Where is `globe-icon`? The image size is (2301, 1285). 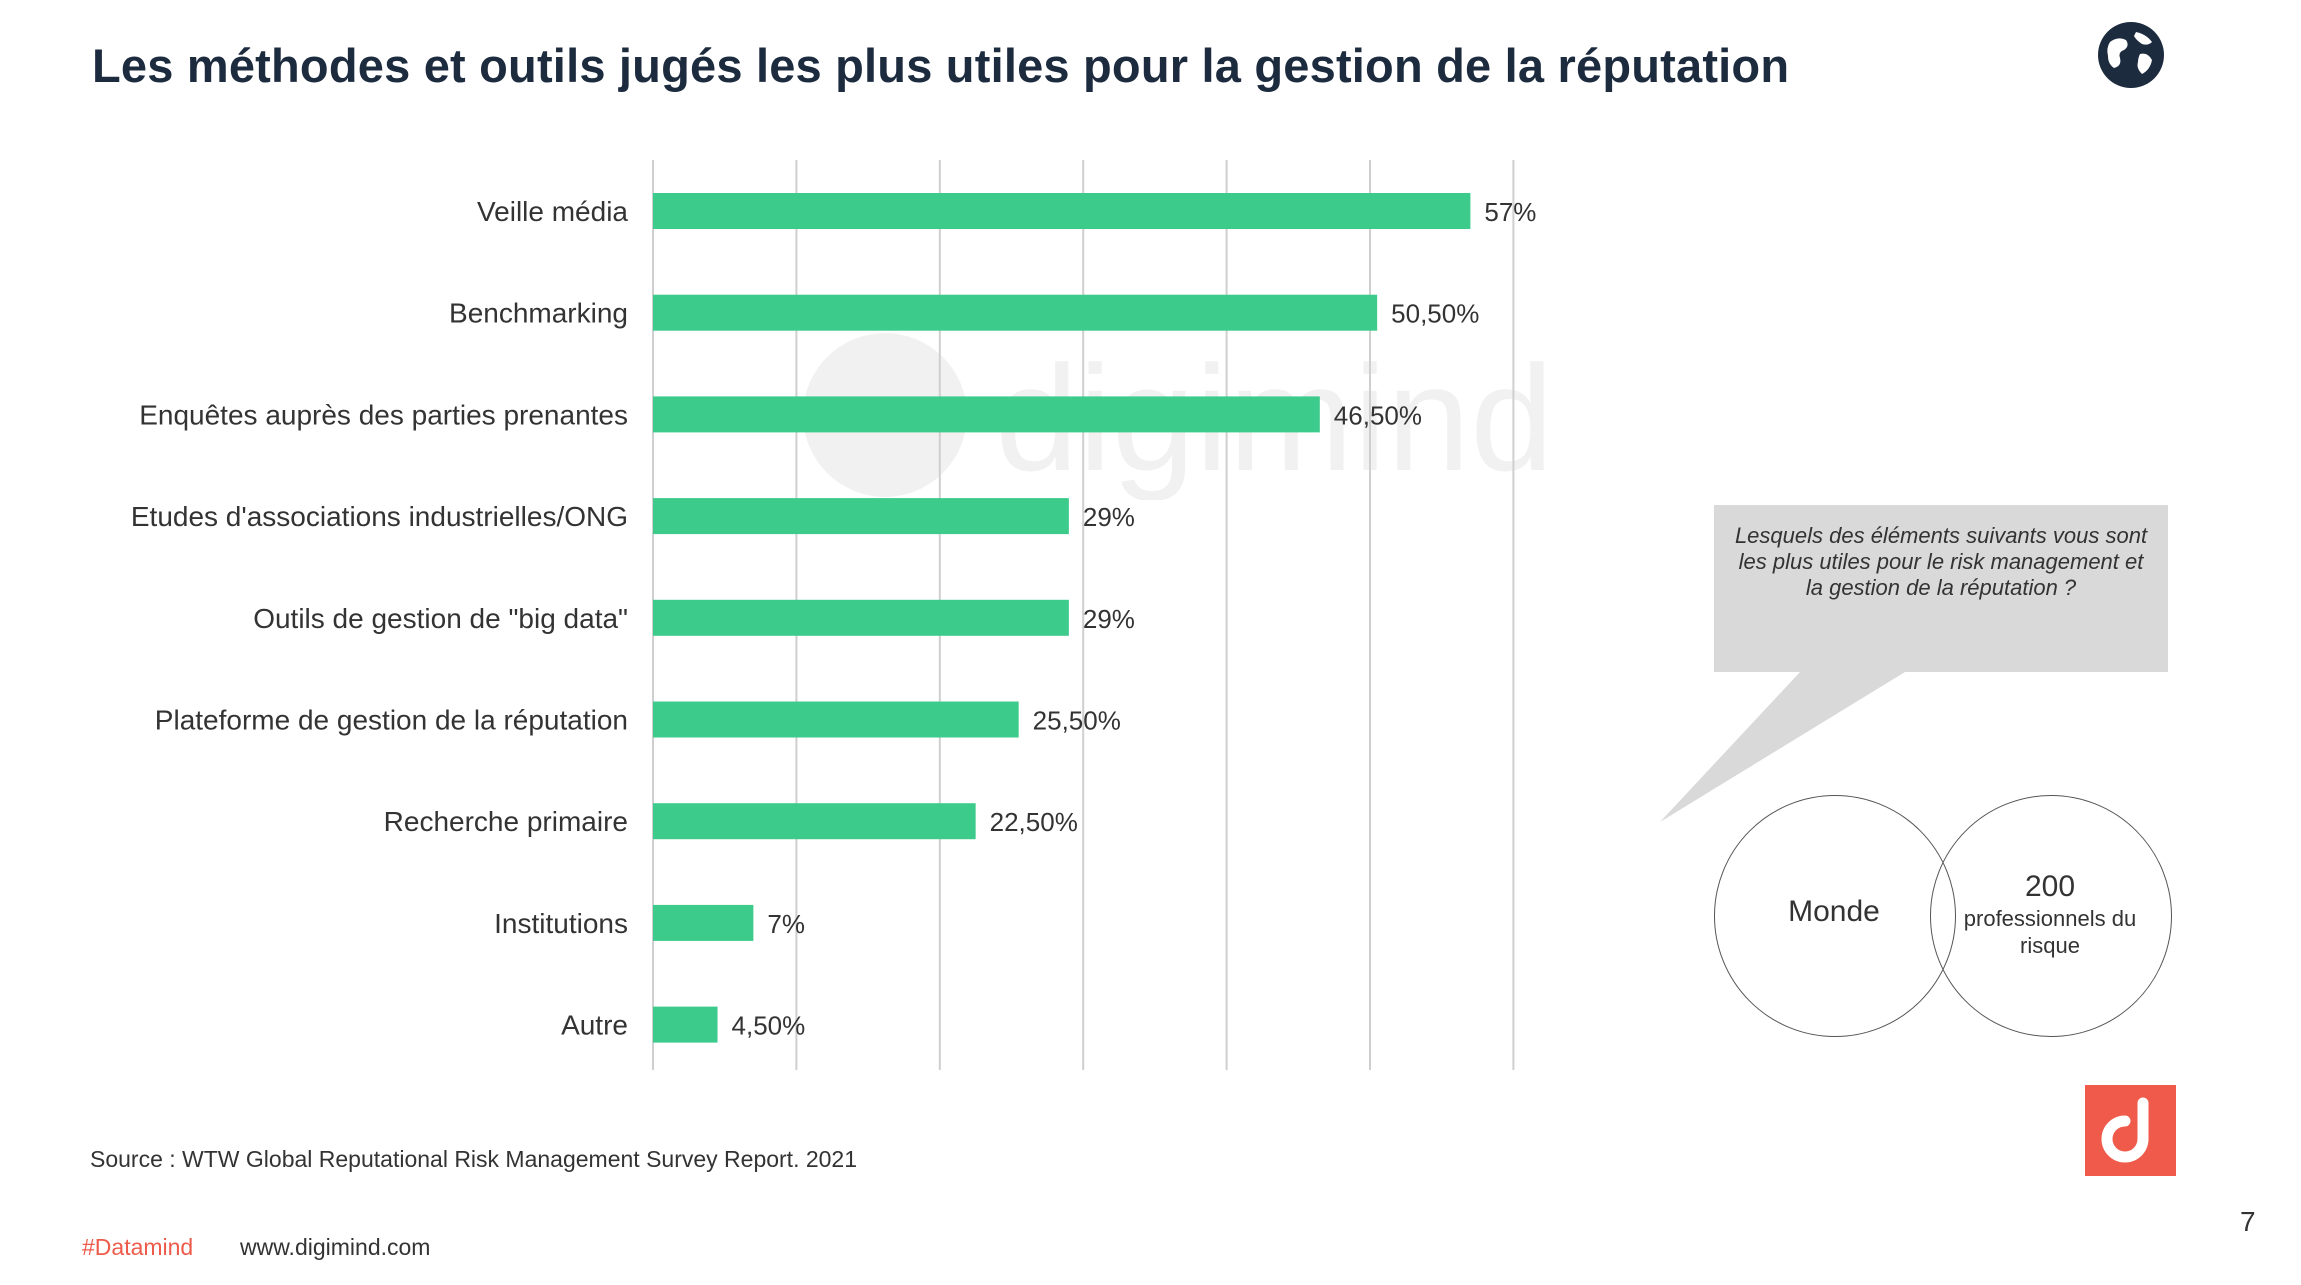 globe-icon is located at coordinates (2131, 55).